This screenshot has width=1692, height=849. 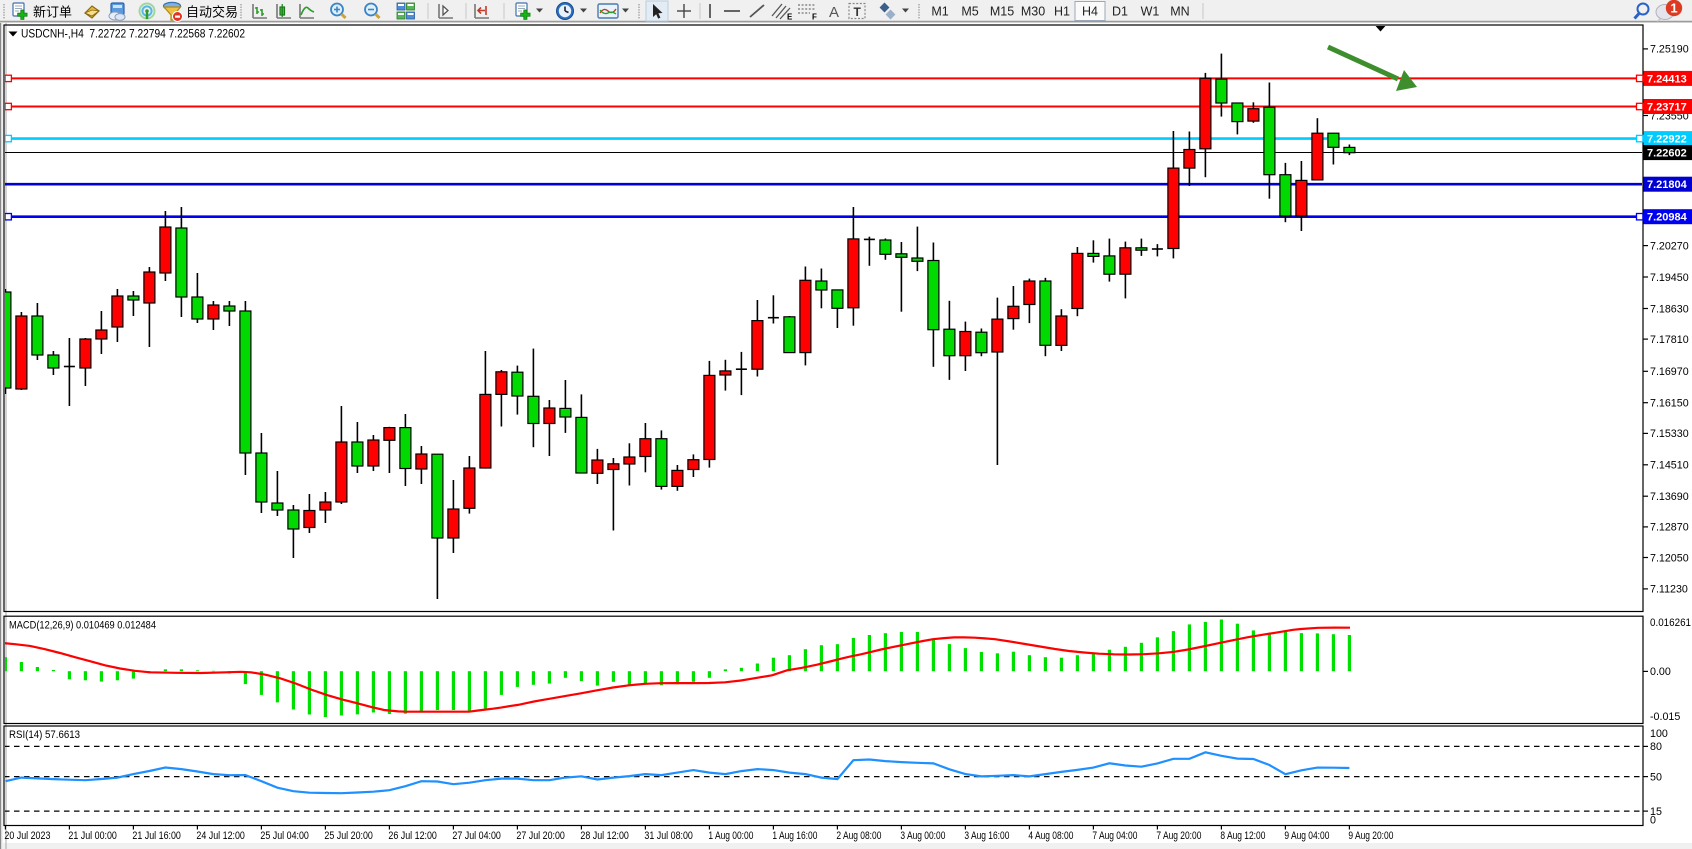 I want to click on svg-text: 3 Aug 16:00, so click(x=986, y=836).